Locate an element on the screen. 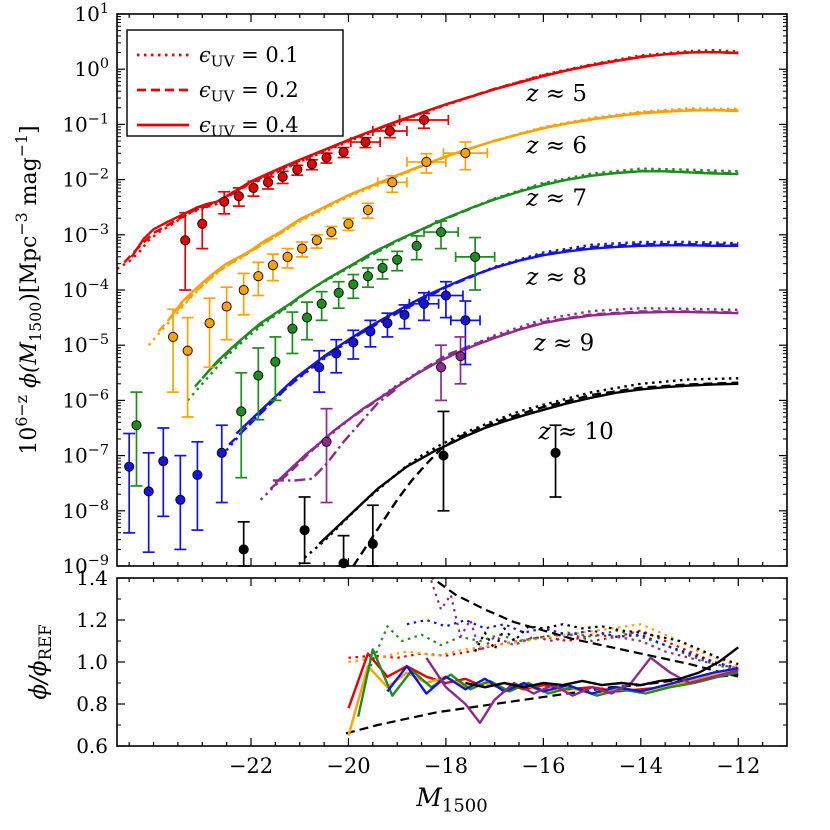 This screenshot has width=830, height=830. points-z9 is located at coordinates (393, 420).